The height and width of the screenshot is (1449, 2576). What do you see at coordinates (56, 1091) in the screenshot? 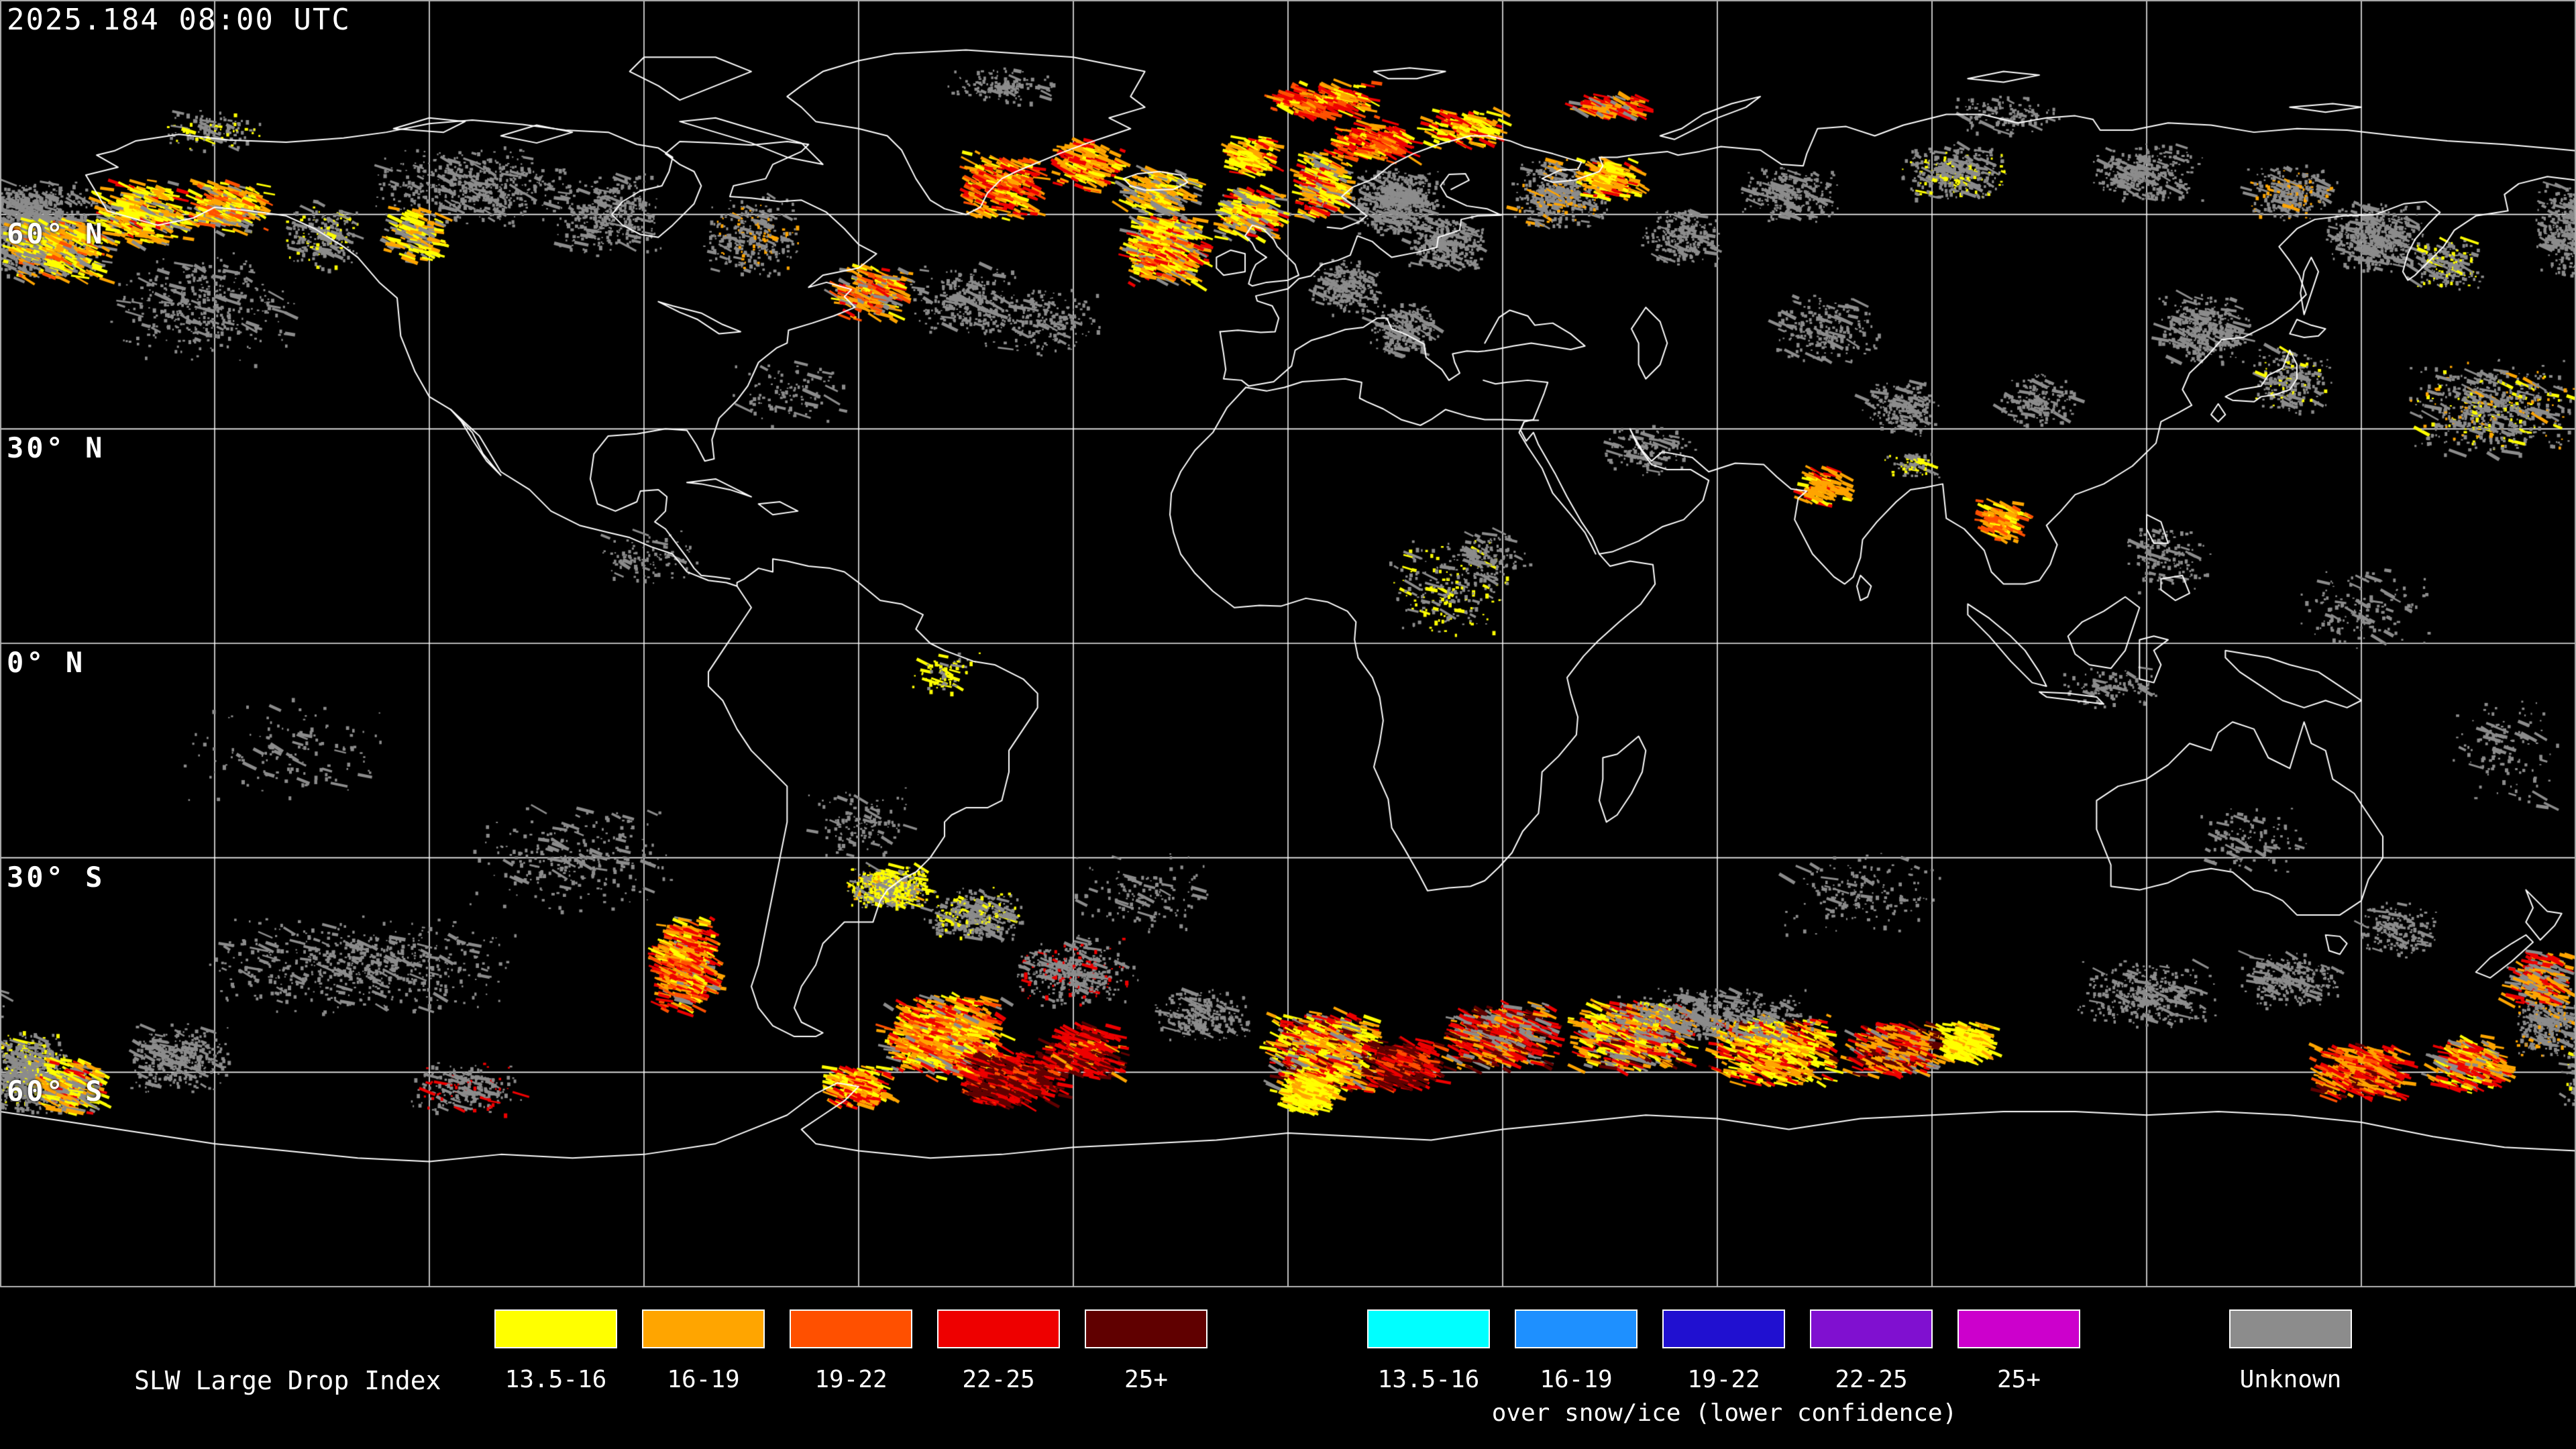
I see `latitude-label: 60° S` at bounding box center [56, 1091].